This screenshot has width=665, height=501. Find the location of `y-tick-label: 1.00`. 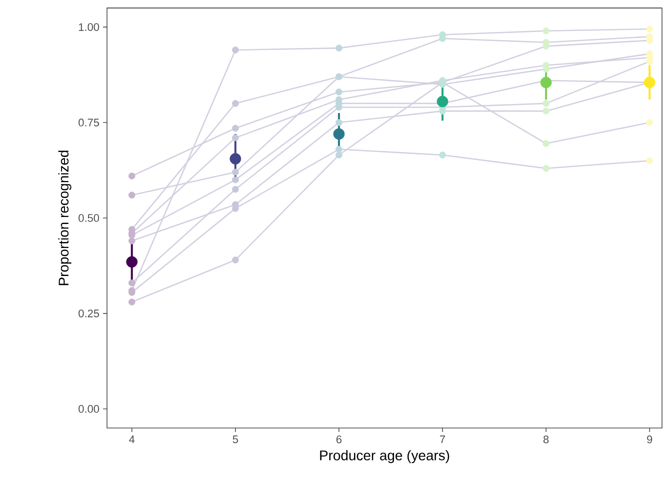

y-tick-label: 1.00 is located at coordinates (89, 27).